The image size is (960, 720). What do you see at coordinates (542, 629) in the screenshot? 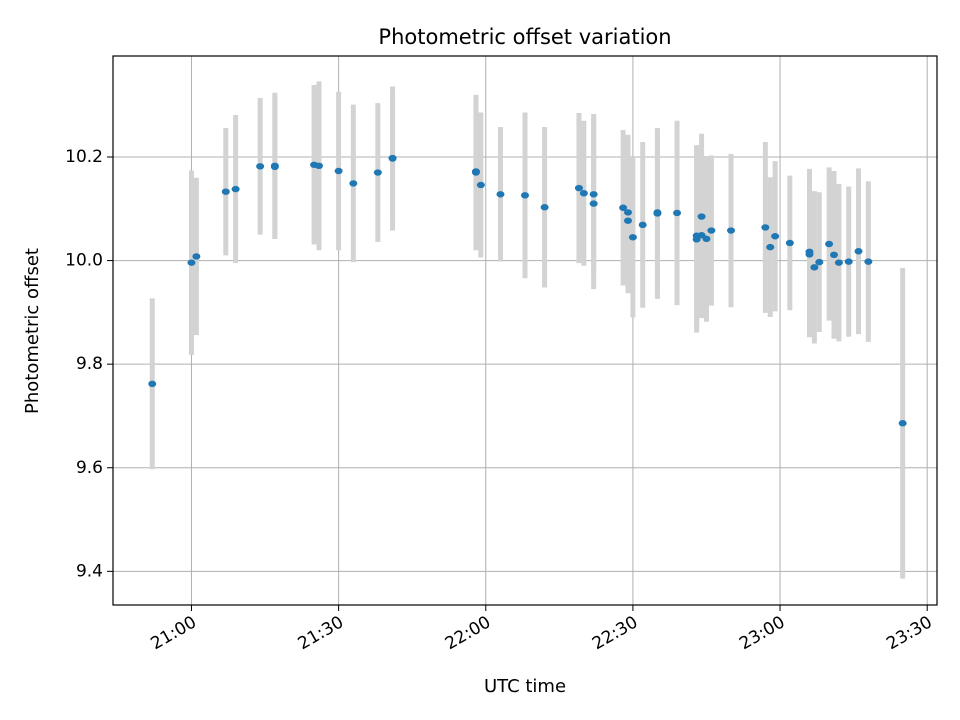
I see `x-axis-ticks: 21:00 21:30 22:00 22:30 23:00 23:30` at bounding box center [542, 629].